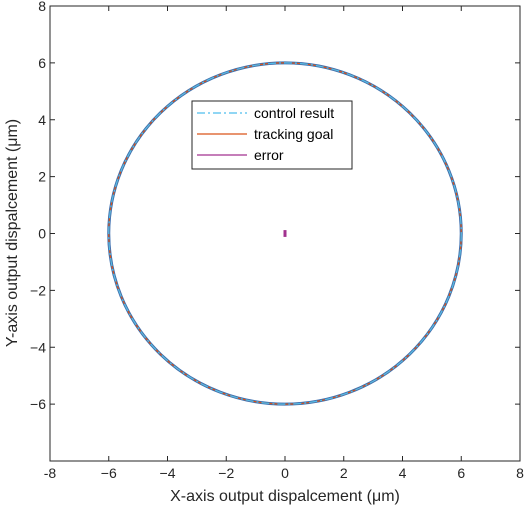  I want to click on y-tick-label: −4, so click(38, 347).